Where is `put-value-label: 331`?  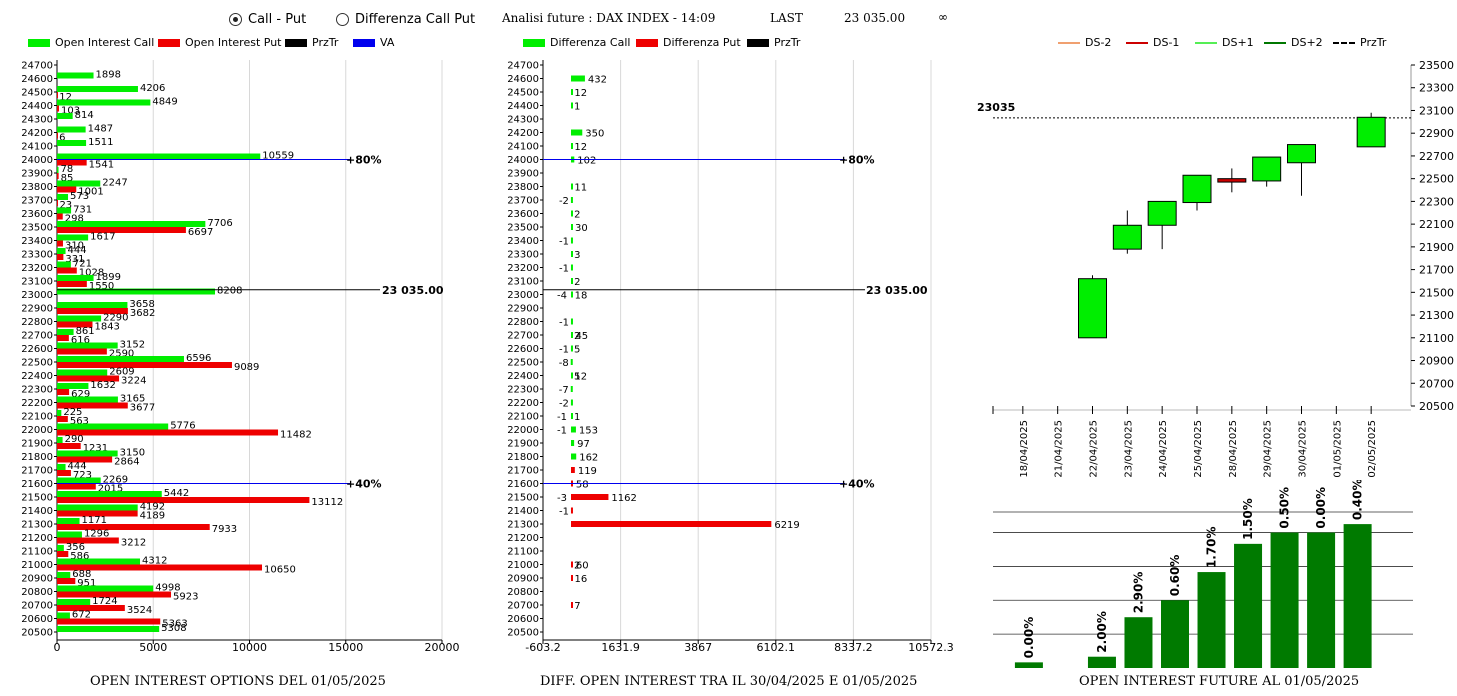
put-value-label: 331 is located at coordinates (74, 259).